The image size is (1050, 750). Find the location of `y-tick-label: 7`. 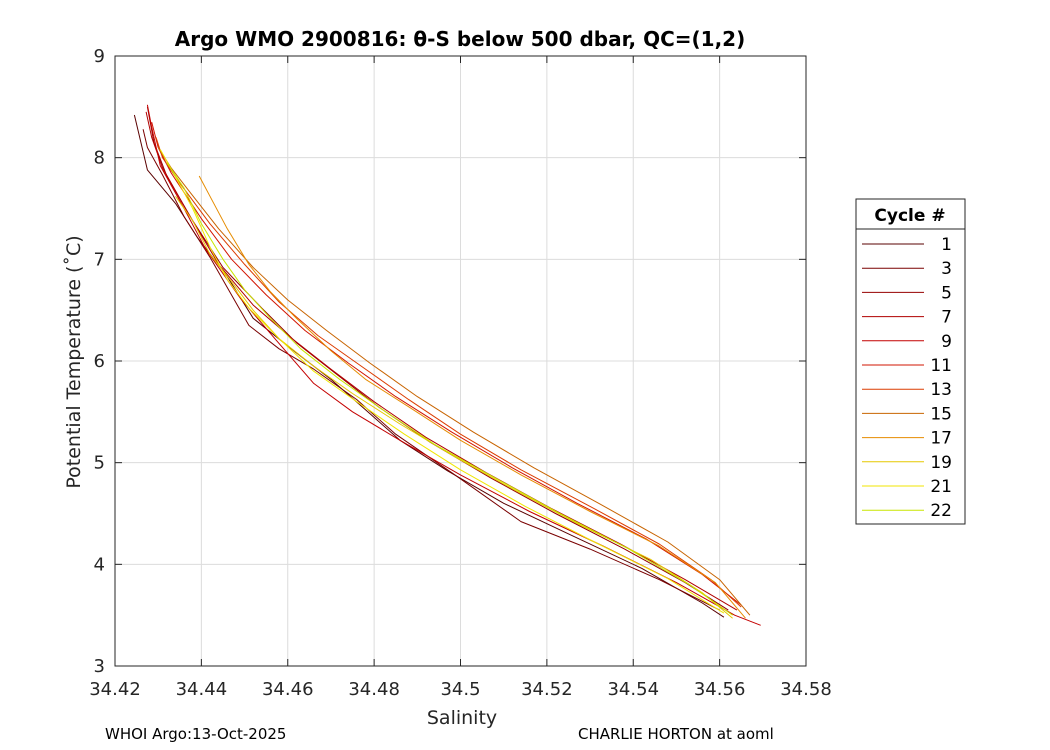

y-tick-label: 7 is located at coordinates (99, 259).